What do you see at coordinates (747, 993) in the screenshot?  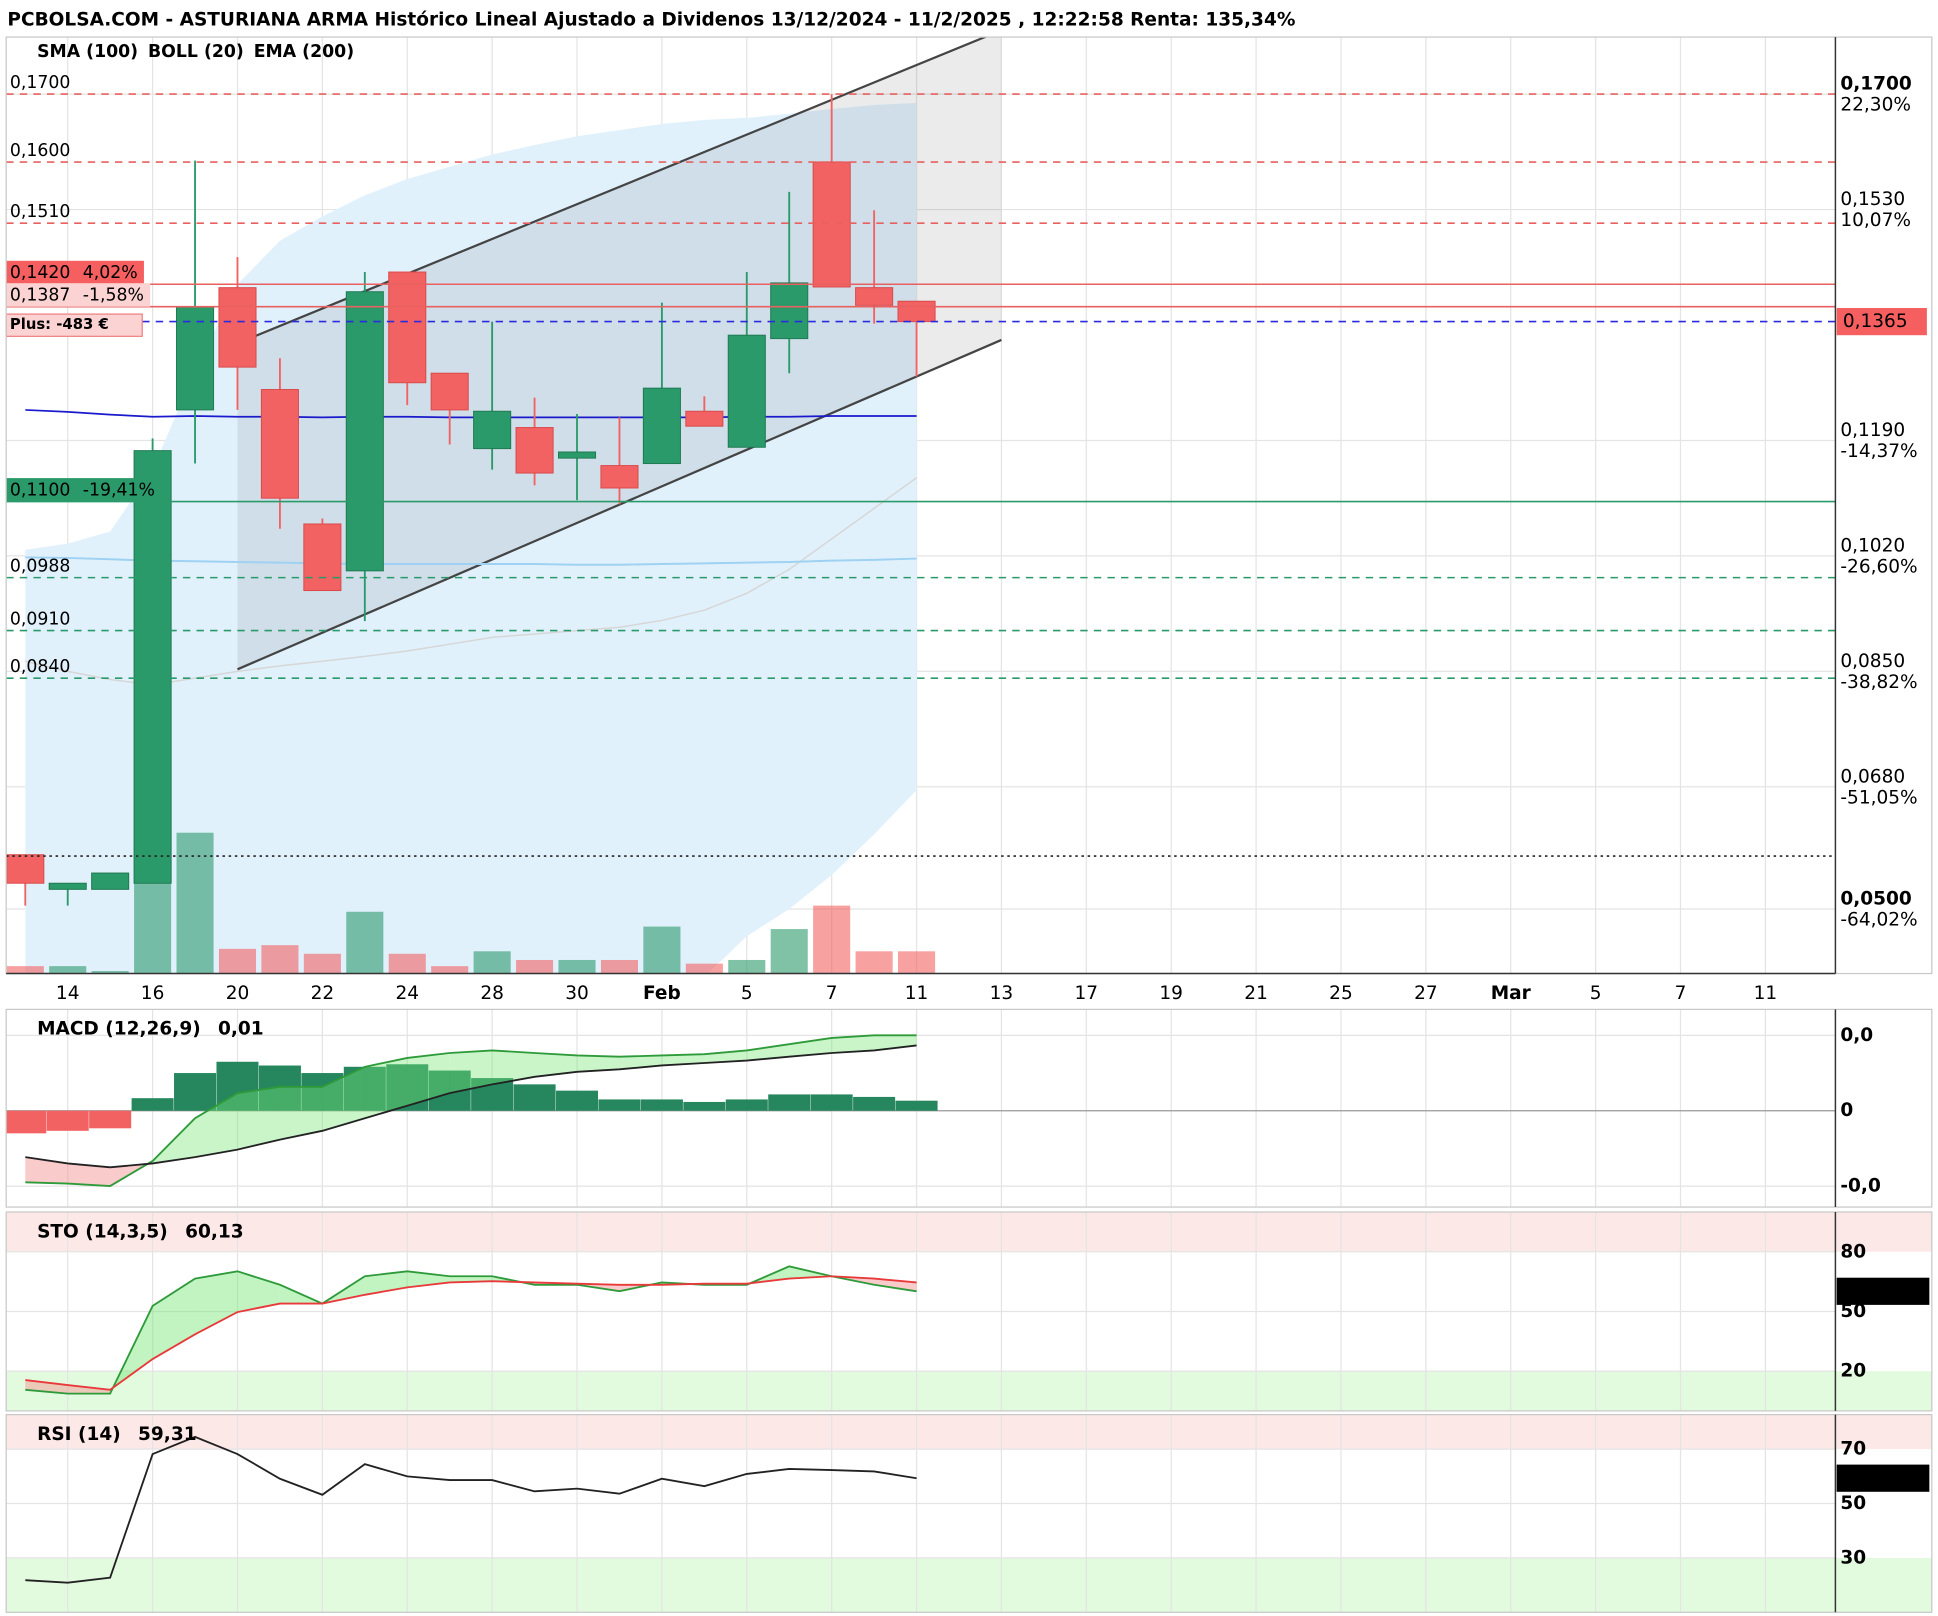 I see `x-tick-label: 5` at bounding box center [747, 993].